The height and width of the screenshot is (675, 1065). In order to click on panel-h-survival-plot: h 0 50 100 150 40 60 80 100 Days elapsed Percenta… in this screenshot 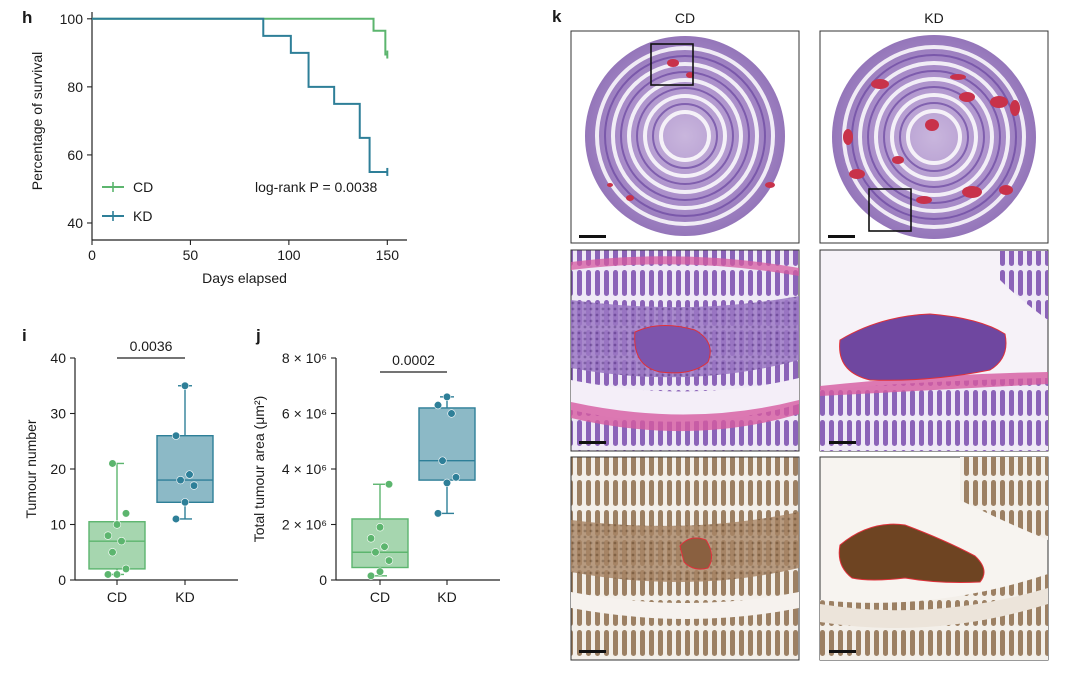, I will do `click(214, 147)`.